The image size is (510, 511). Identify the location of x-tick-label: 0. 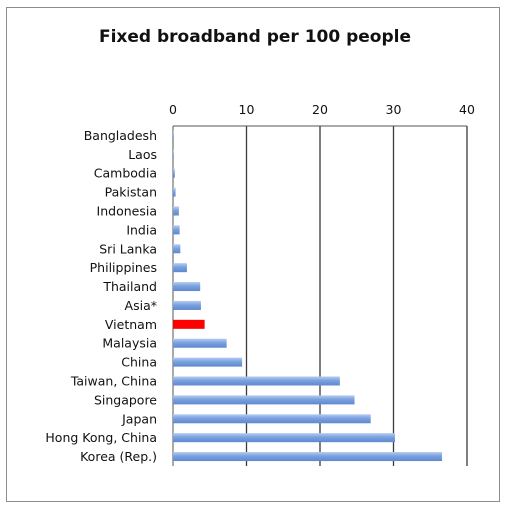
(173, 109).